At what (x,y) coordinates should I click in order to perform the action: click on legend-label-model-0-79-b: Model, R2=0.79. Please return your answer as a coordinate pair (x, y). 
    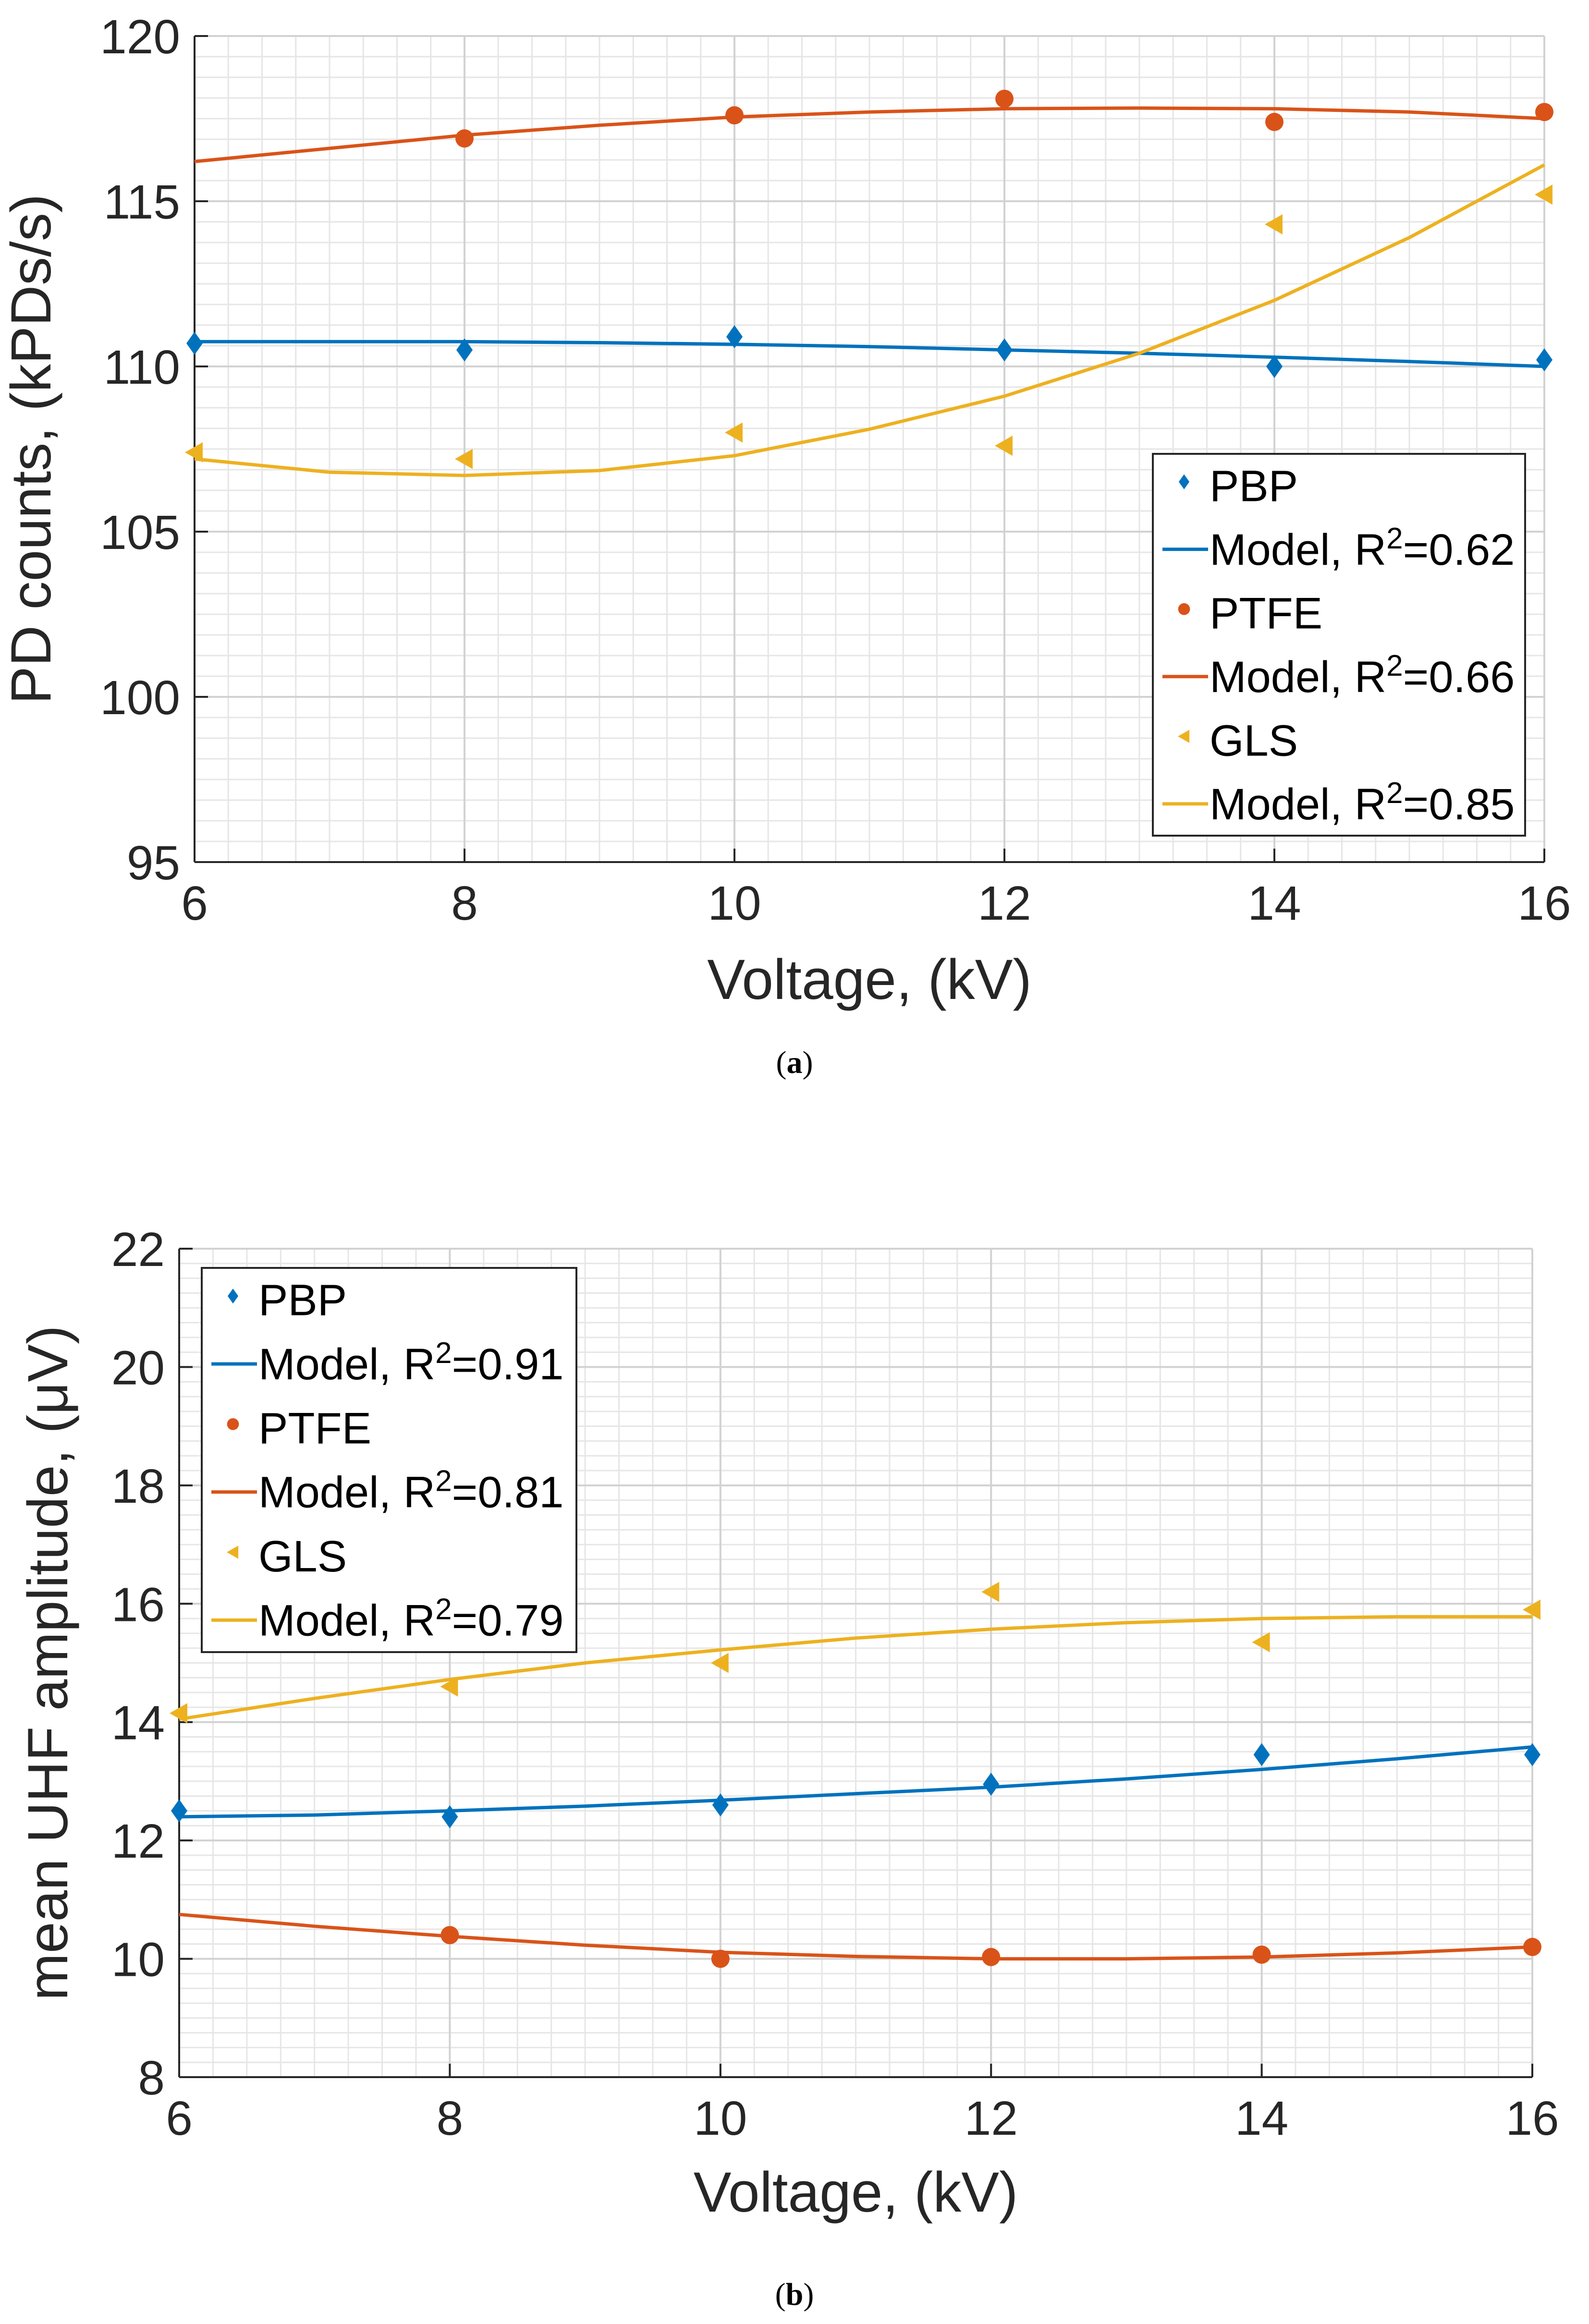
    Looking at the image, I should click on (410, 1619).